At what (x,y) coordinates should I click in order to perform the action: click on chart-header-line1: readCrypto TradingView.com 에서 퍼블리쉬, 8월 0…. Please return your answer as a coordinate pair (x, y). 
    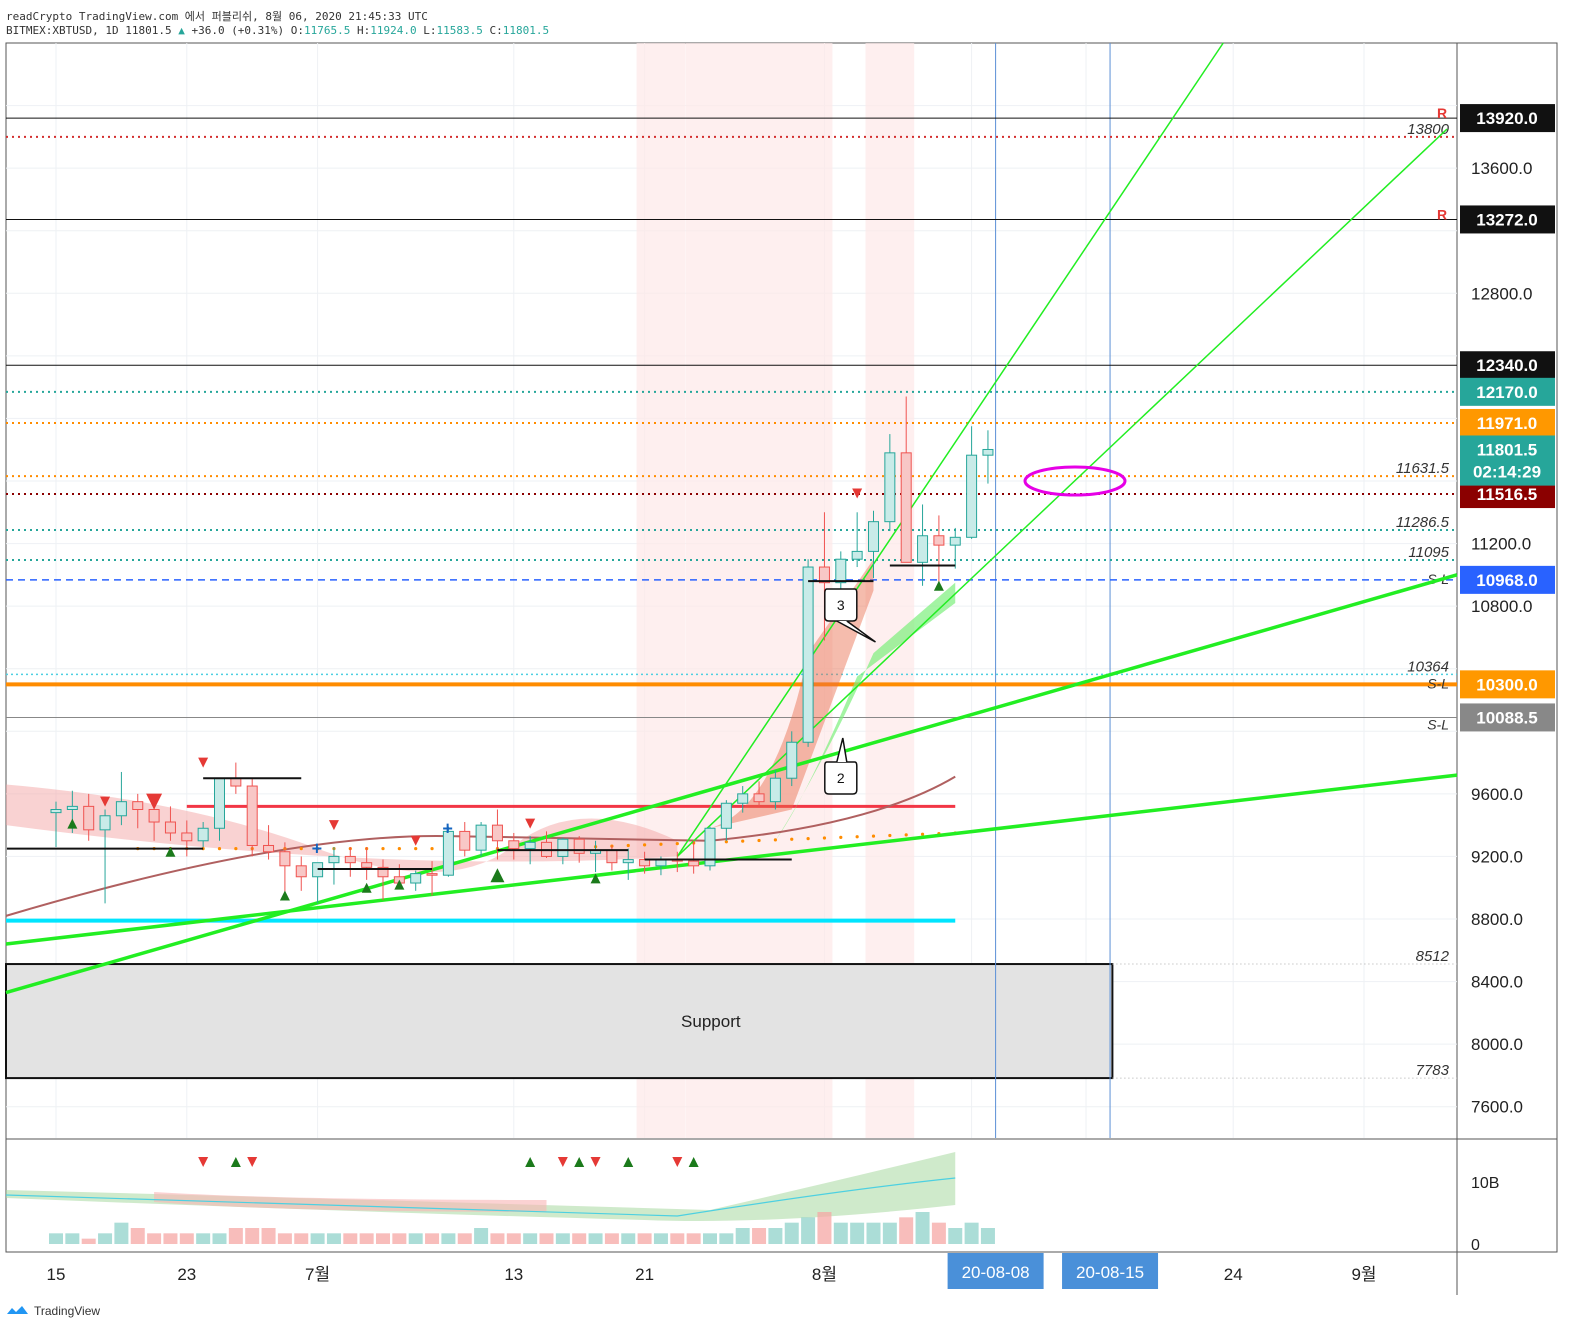
    Looking at the image, I should click on (217, 16).